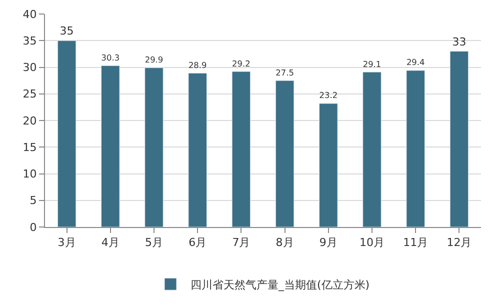 This screenshot has width=489, height=306. Describe the element at coordinates (33, 227) in the screenshot. I see `y-tick-label: 0` at that location.